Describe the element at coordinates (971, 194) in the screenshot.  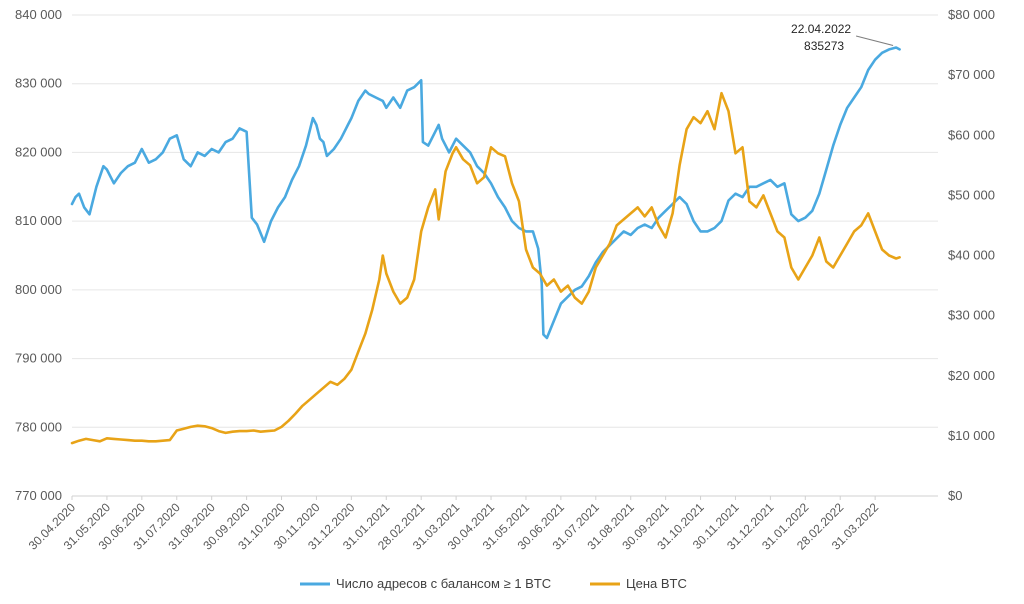
I see `right-tick-label: $50 000` at that location.